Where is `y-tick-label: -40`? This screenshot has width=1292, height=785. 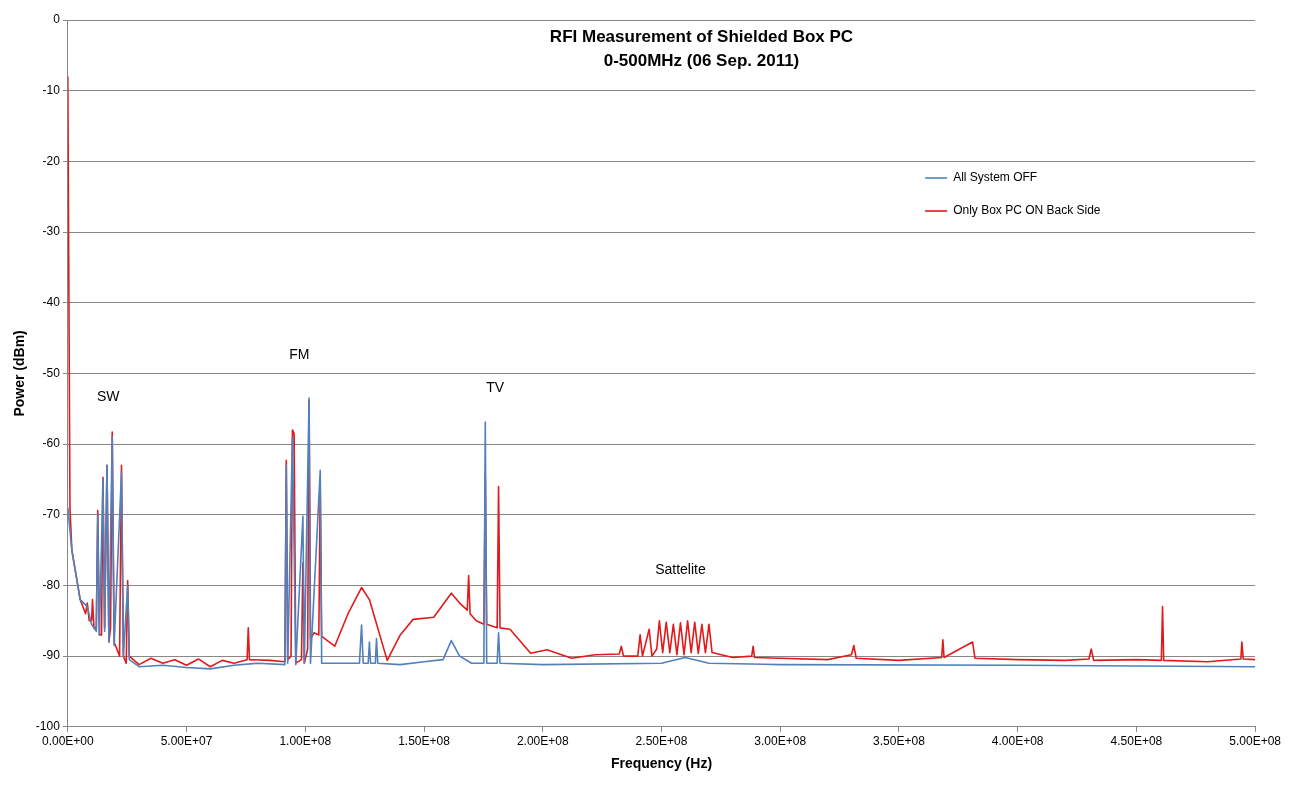
y-tick-label: -40 is located at coordinates (51, 302).